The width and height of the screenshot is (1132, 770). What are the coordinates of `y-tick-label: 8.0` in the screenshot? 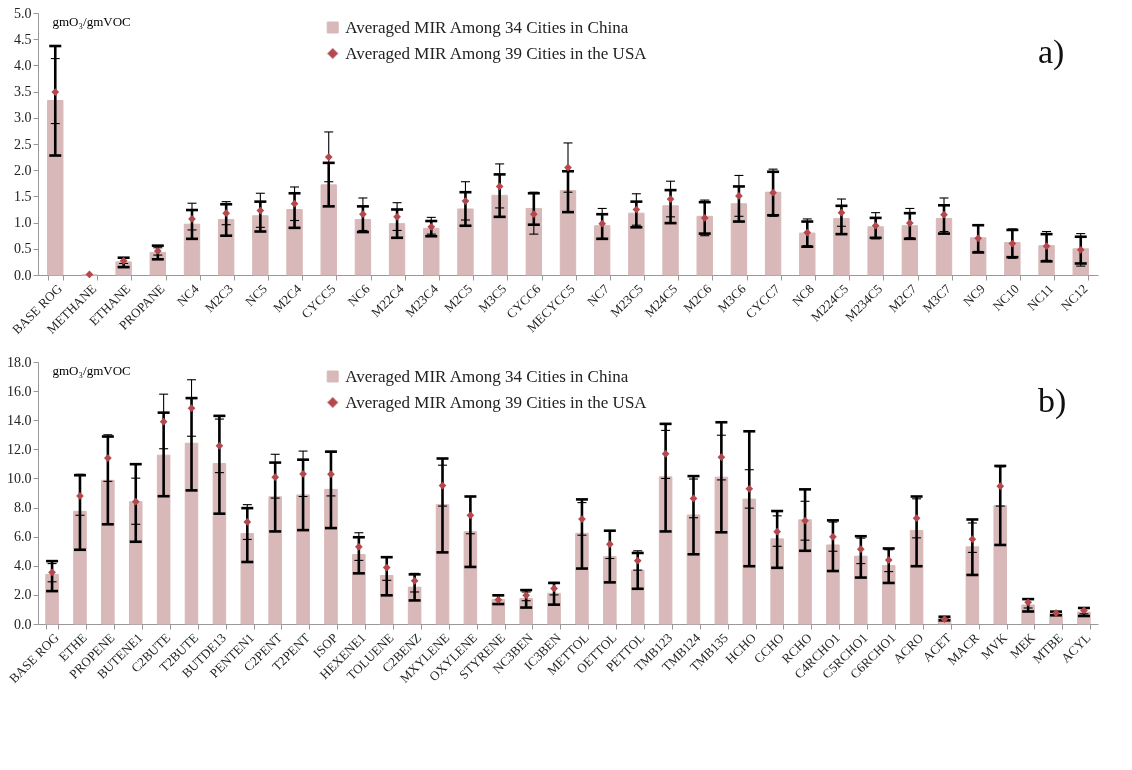 It's located at (23, 508).